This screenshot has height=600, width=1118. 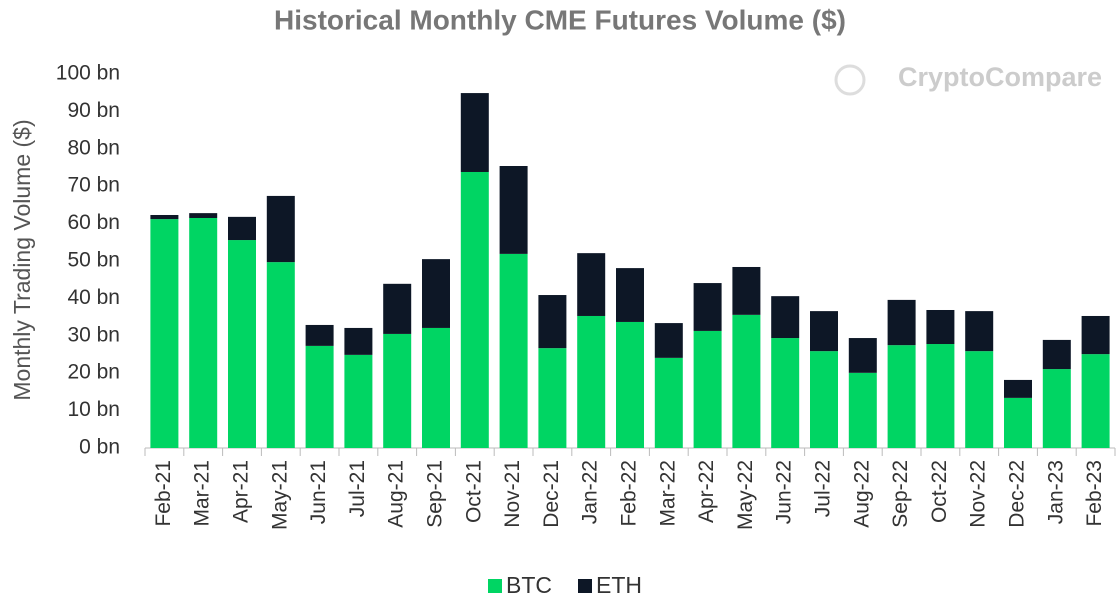 What do you see at coordinates (590, 492) in the screenshot?
I see `x-tick-label: Jan-22` at bounding box center [590, 492].